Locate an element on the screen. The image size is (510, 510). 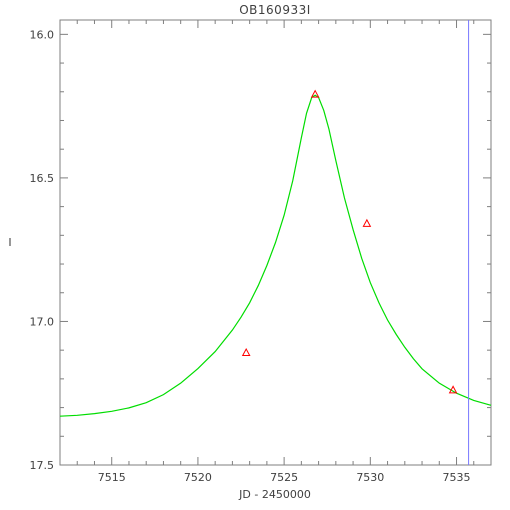
chart-title: OB160933I is located at coordinates (275, 10).